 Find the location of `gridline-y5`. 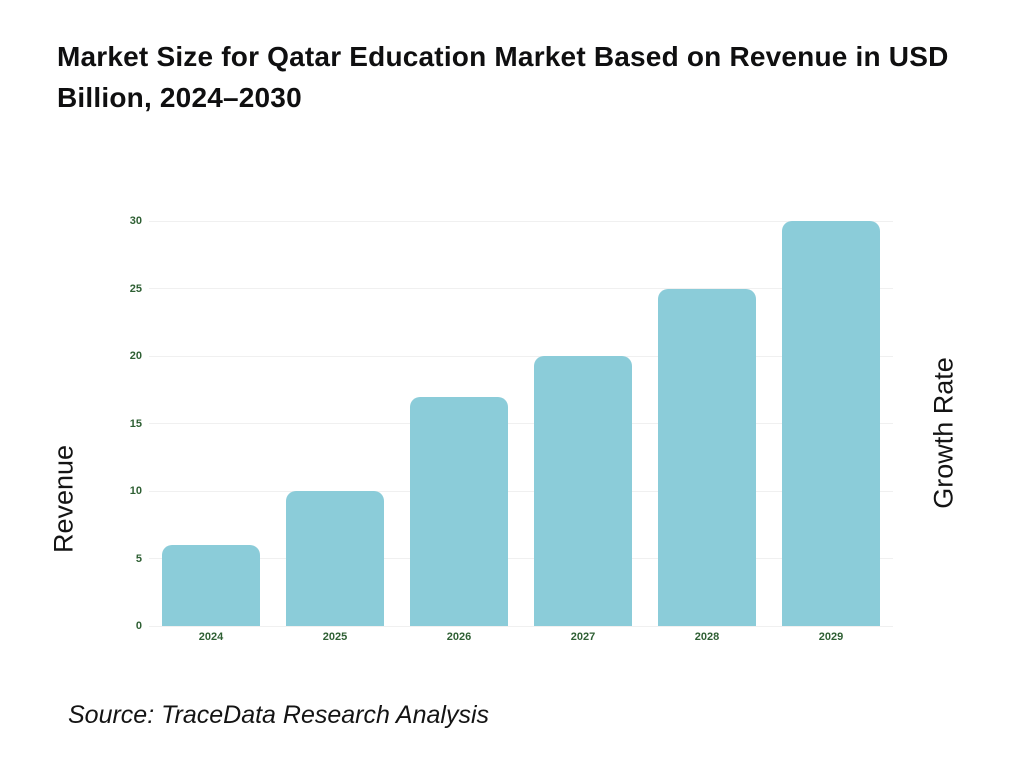

gridline-y5 is located at coordinates (521, 558).